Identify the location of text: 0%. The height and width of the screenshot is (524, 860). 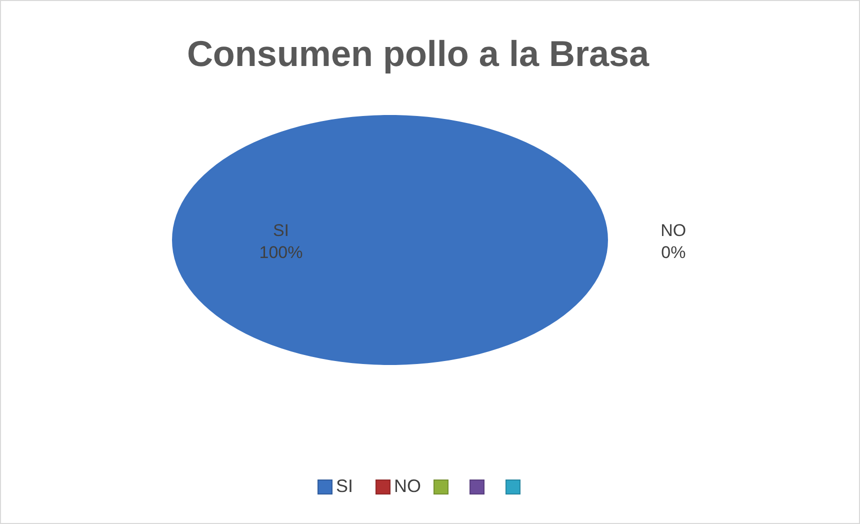
(673, 252).